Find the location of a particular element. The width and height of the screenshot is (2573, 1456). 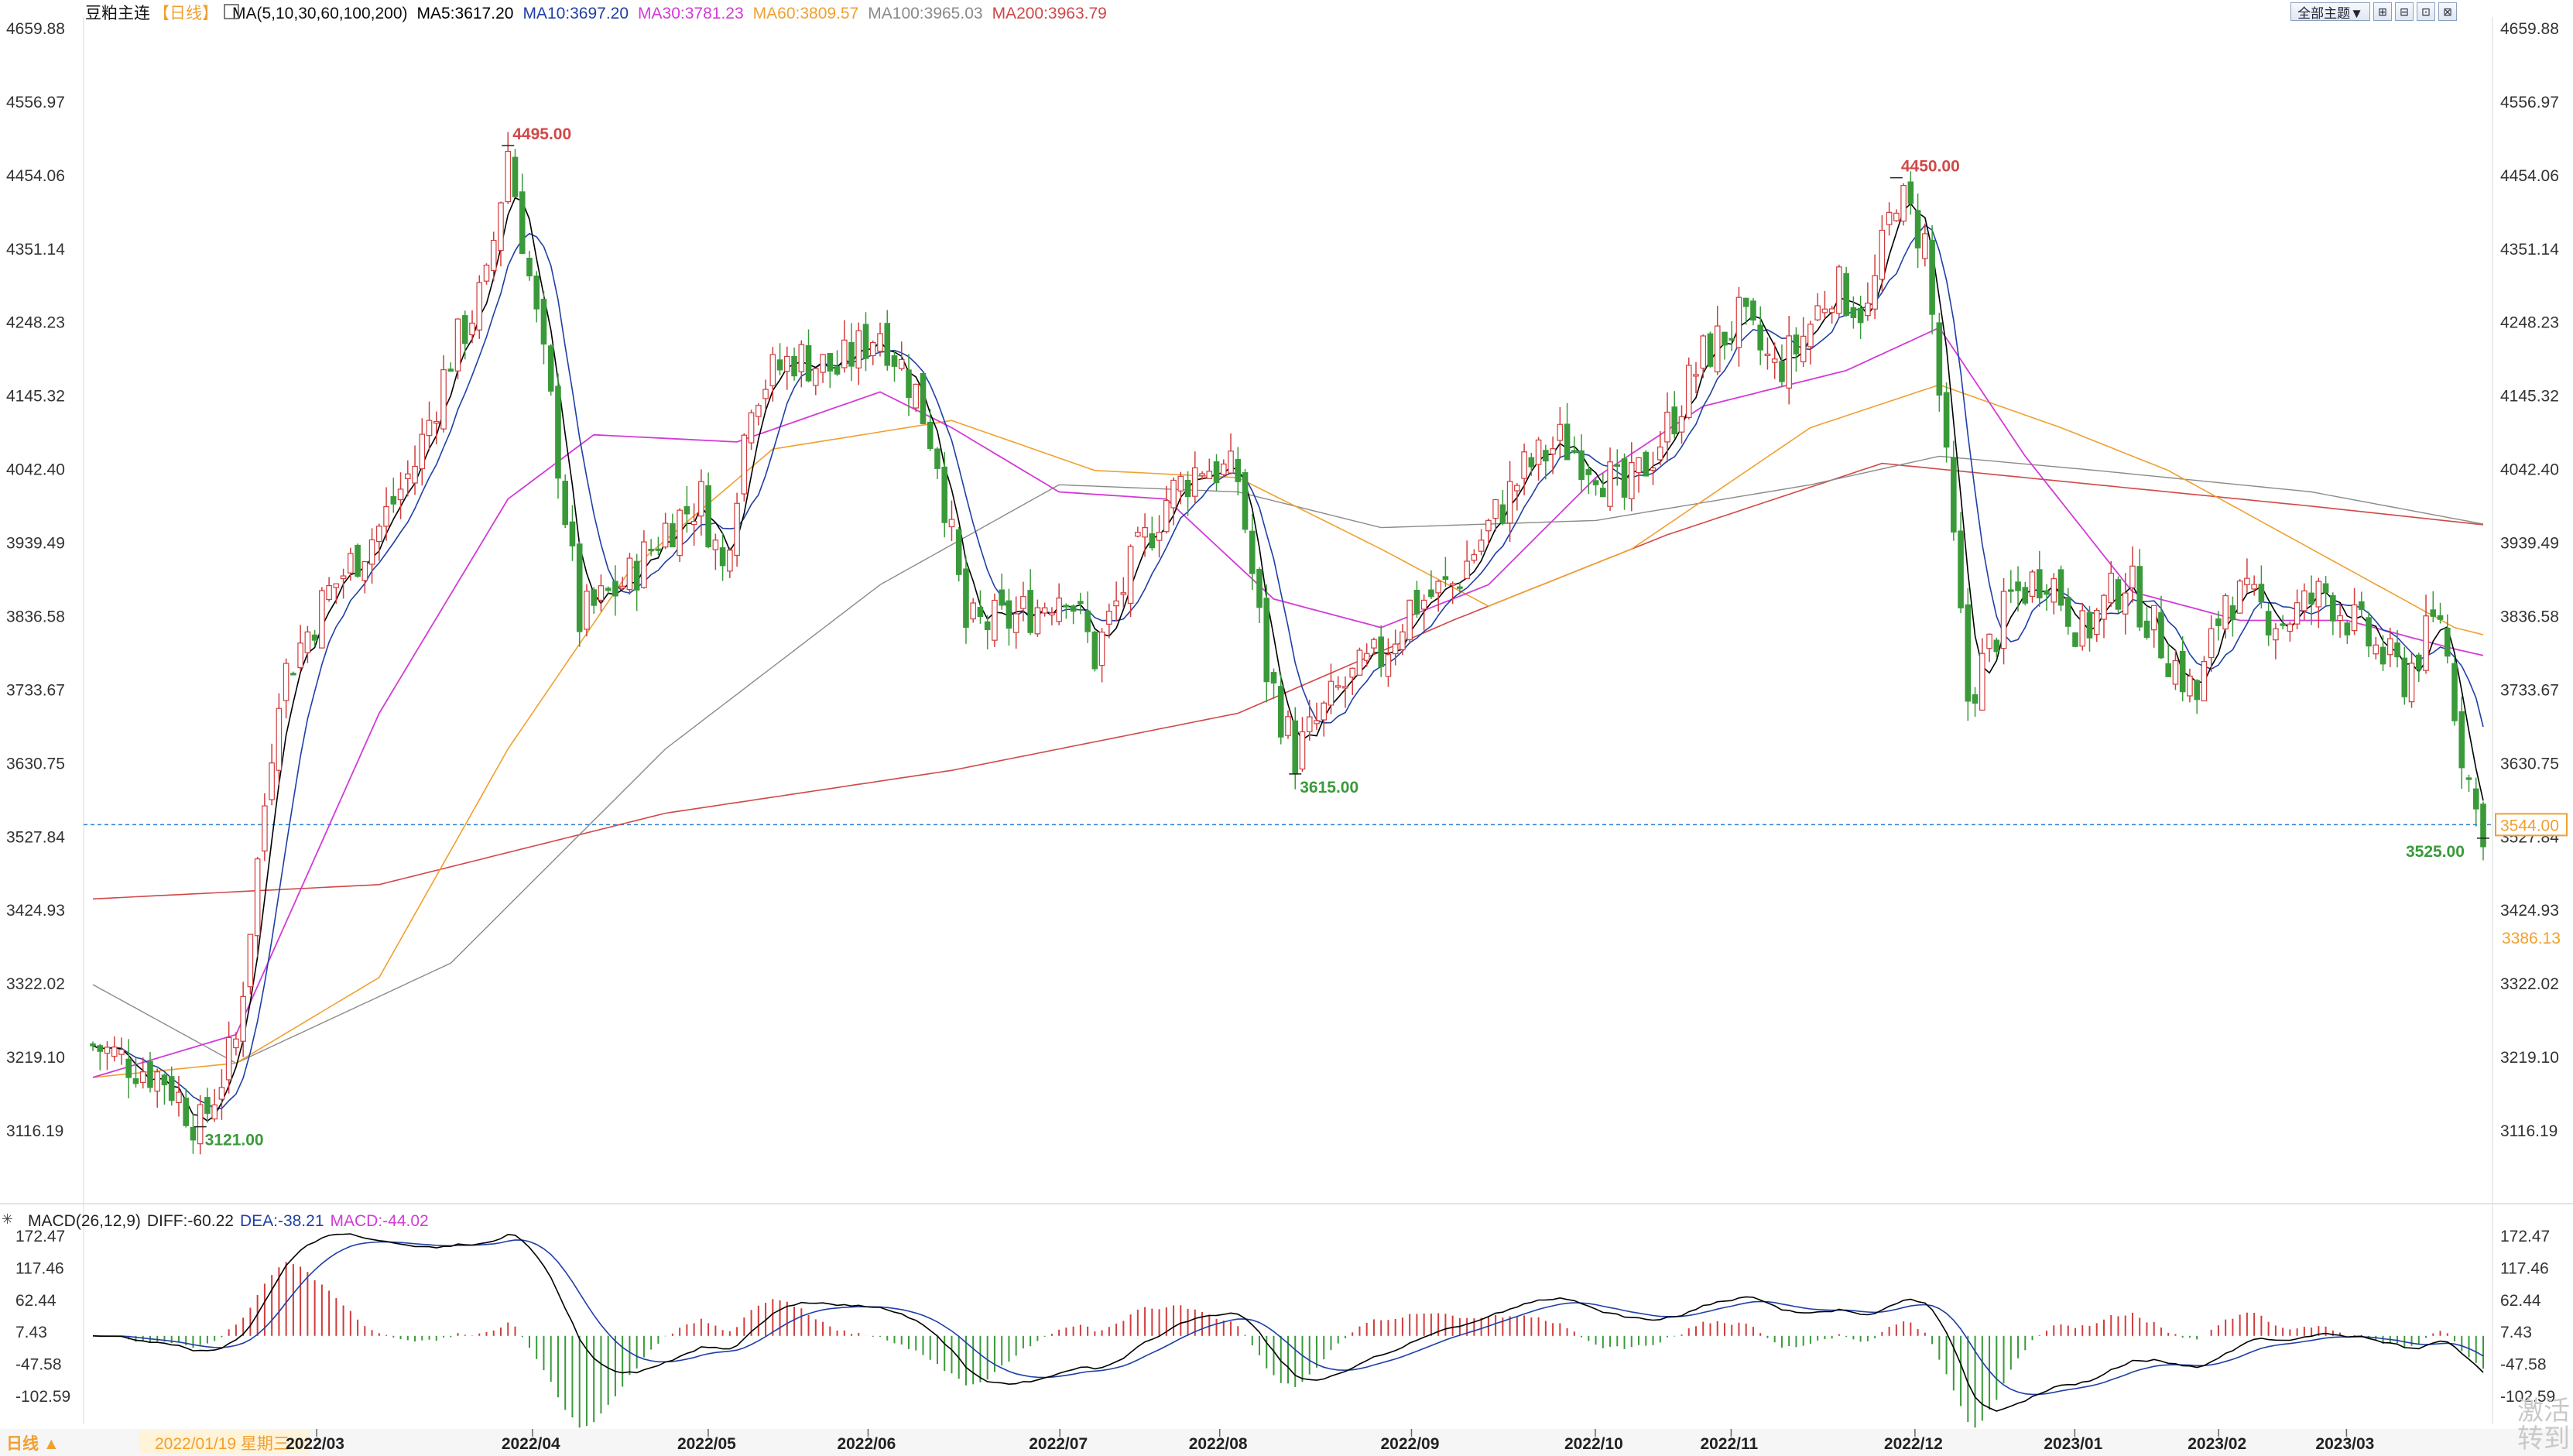

ma-value: MA60:3809.57 is located at coordinates (806, 14).